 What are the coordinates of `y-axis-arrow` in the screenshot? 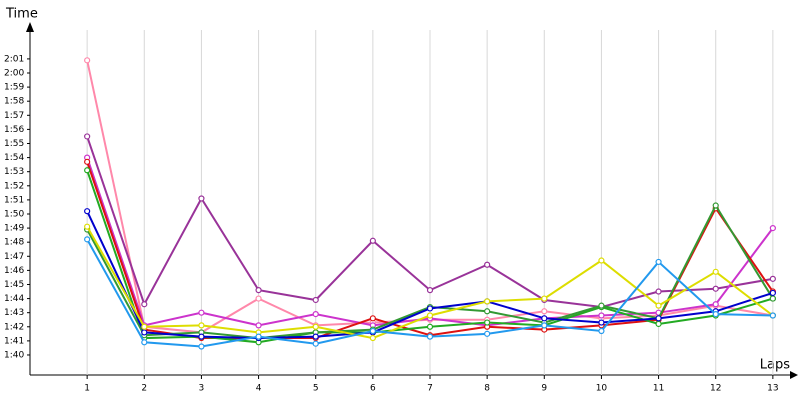 It's located at (30, 27).